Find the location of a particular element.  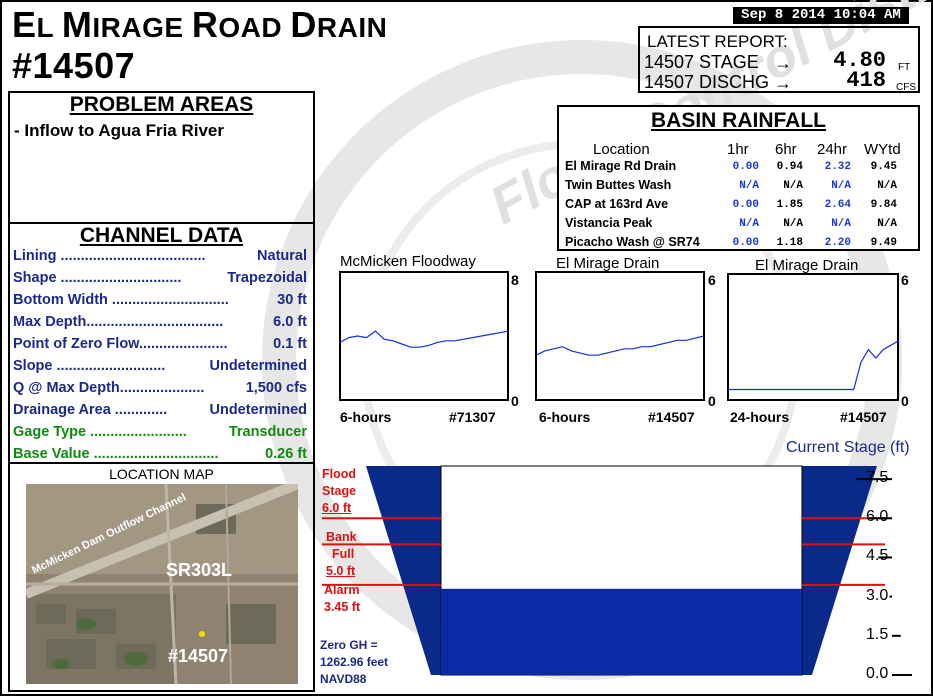

discharge-row: 14507 DISCHG → 418 CFS is located at coordinates (780, 82).